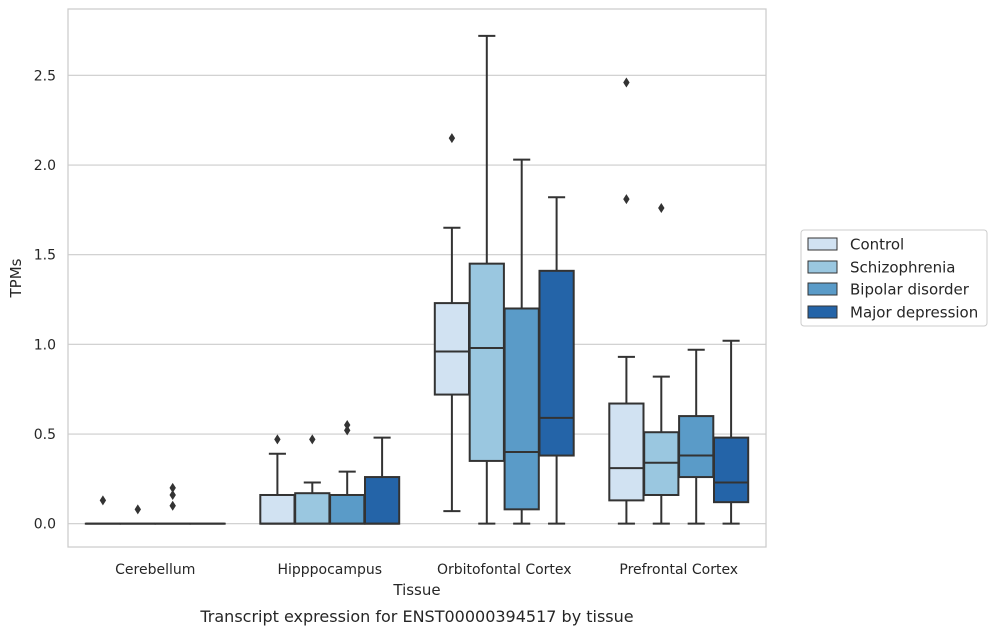 The image size is (997, 634). I want to click on legend-swatch-control, so click(822, 244).